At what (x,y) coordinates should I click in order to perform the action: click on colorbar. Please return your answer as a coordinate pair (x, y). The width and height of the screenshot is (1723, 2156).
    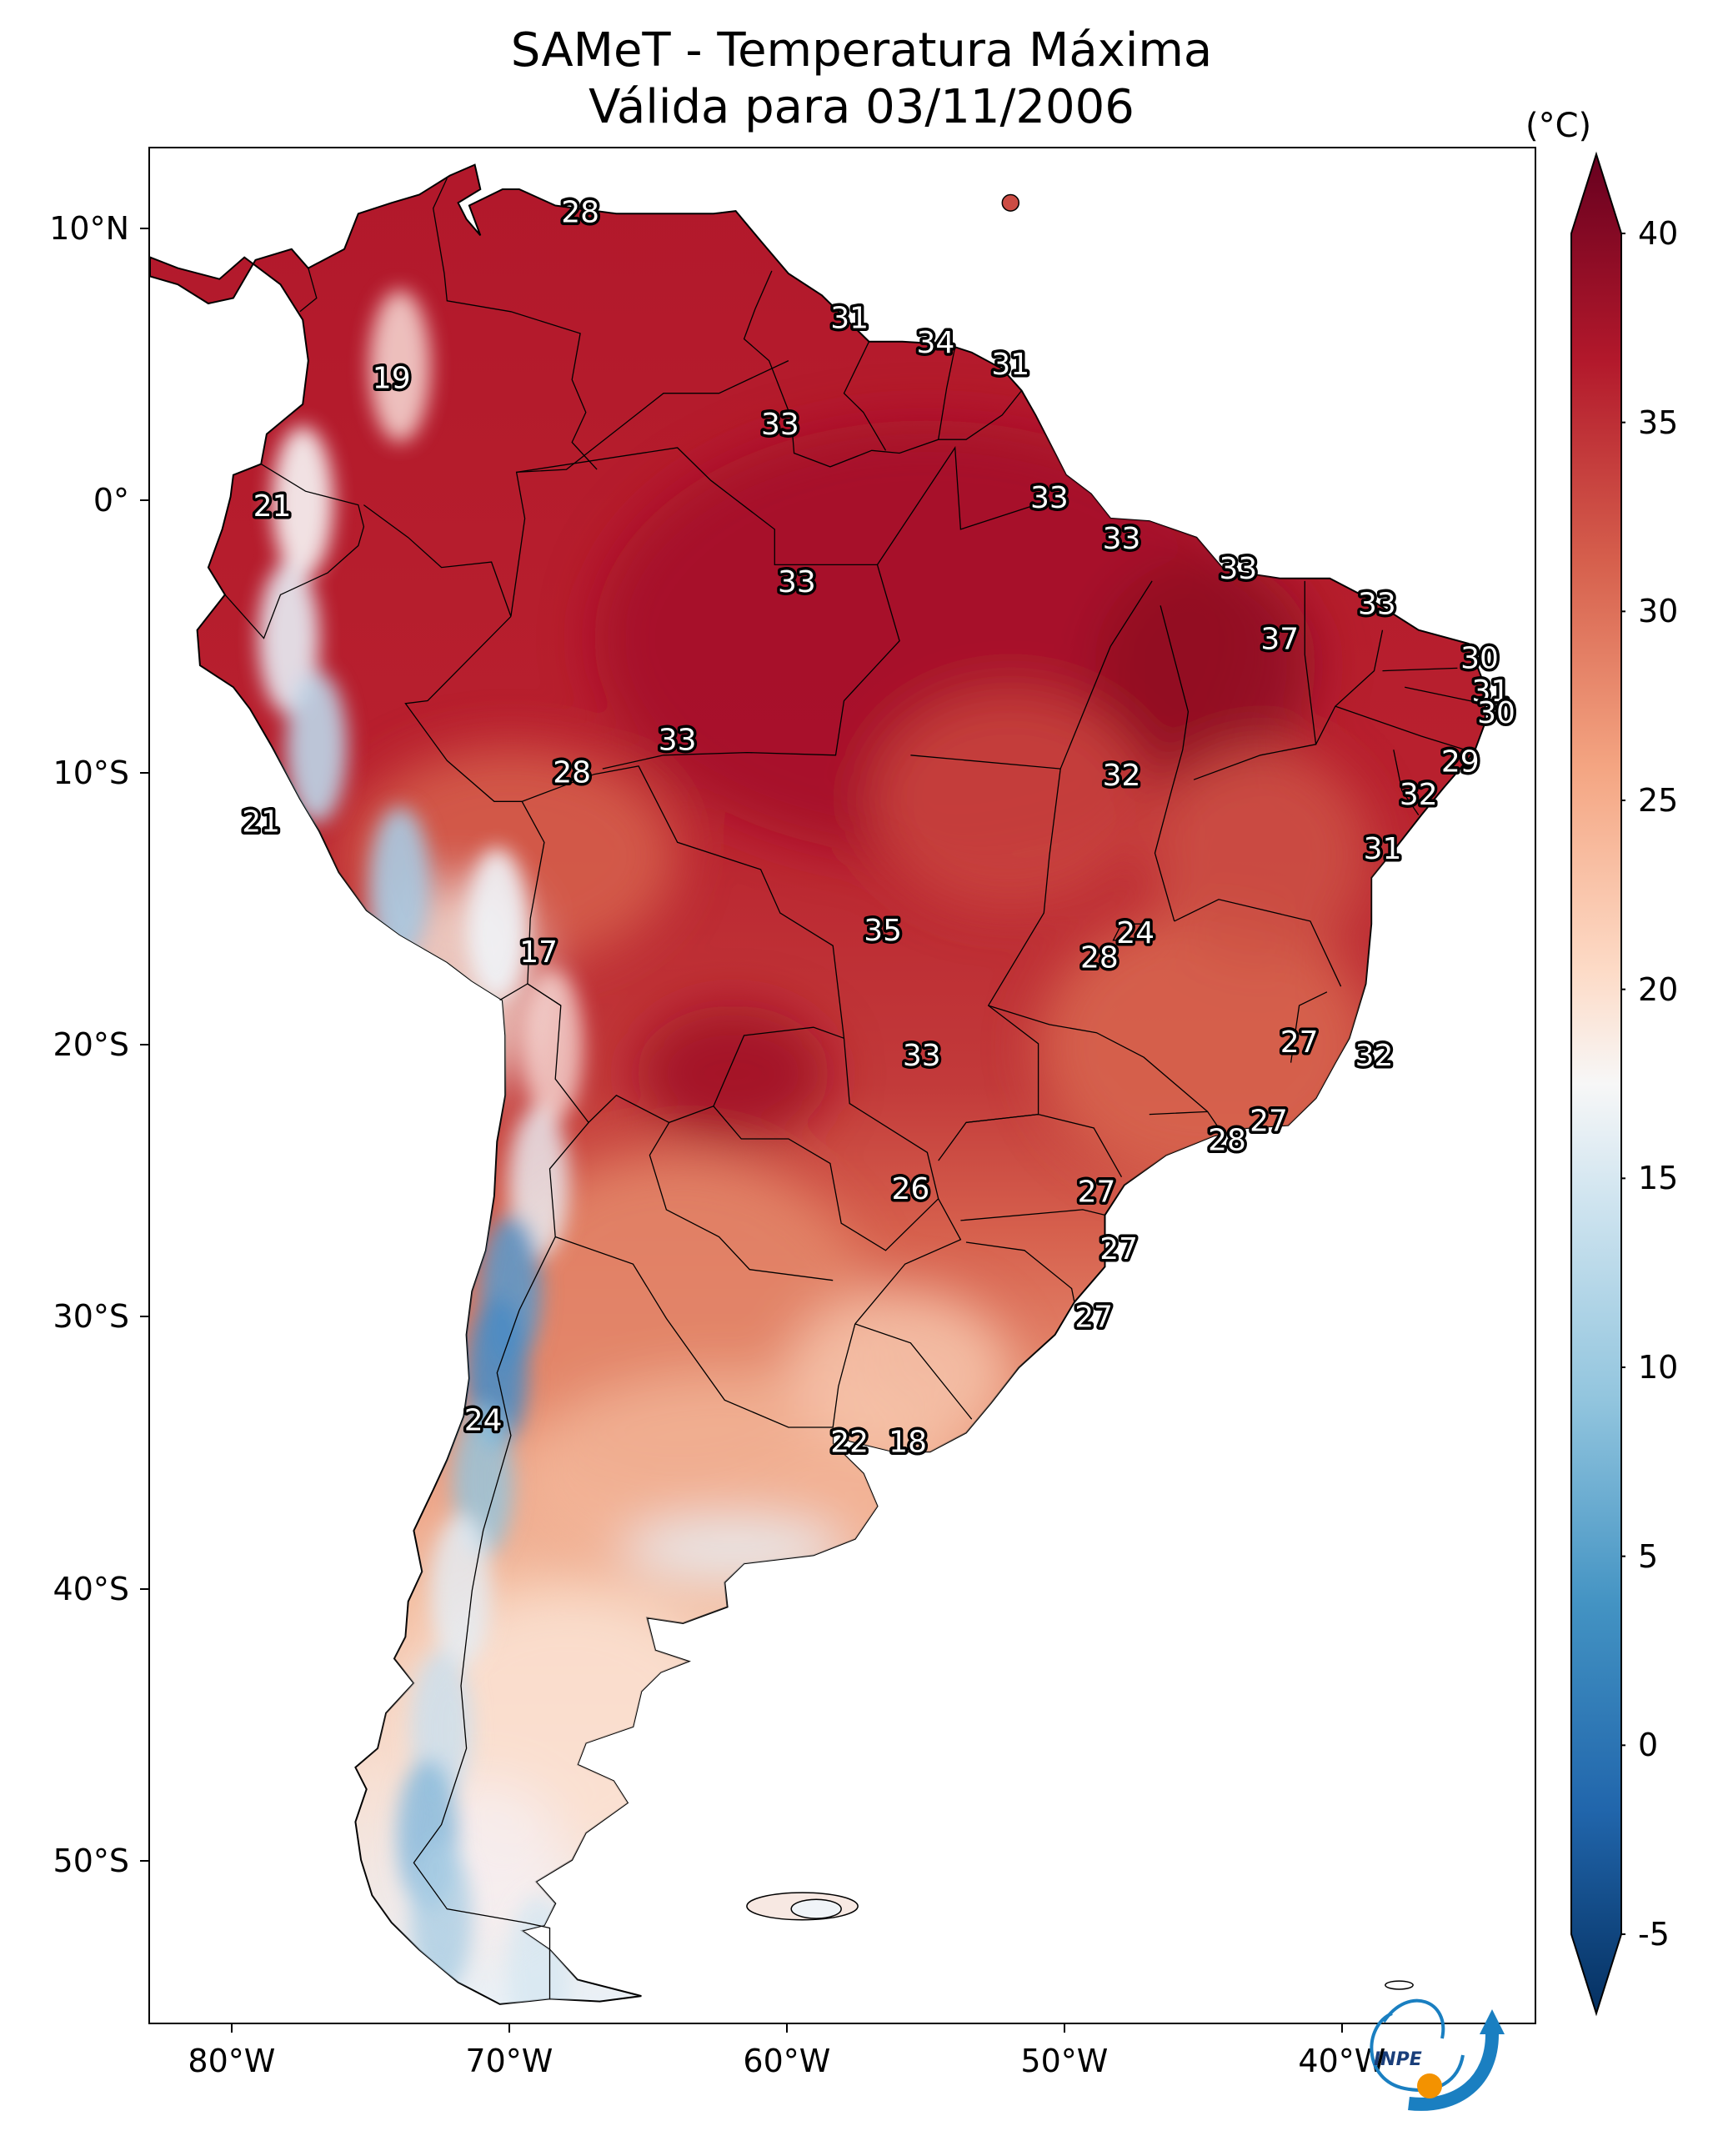
    Looking at the image, I should click on (1597, 1084).